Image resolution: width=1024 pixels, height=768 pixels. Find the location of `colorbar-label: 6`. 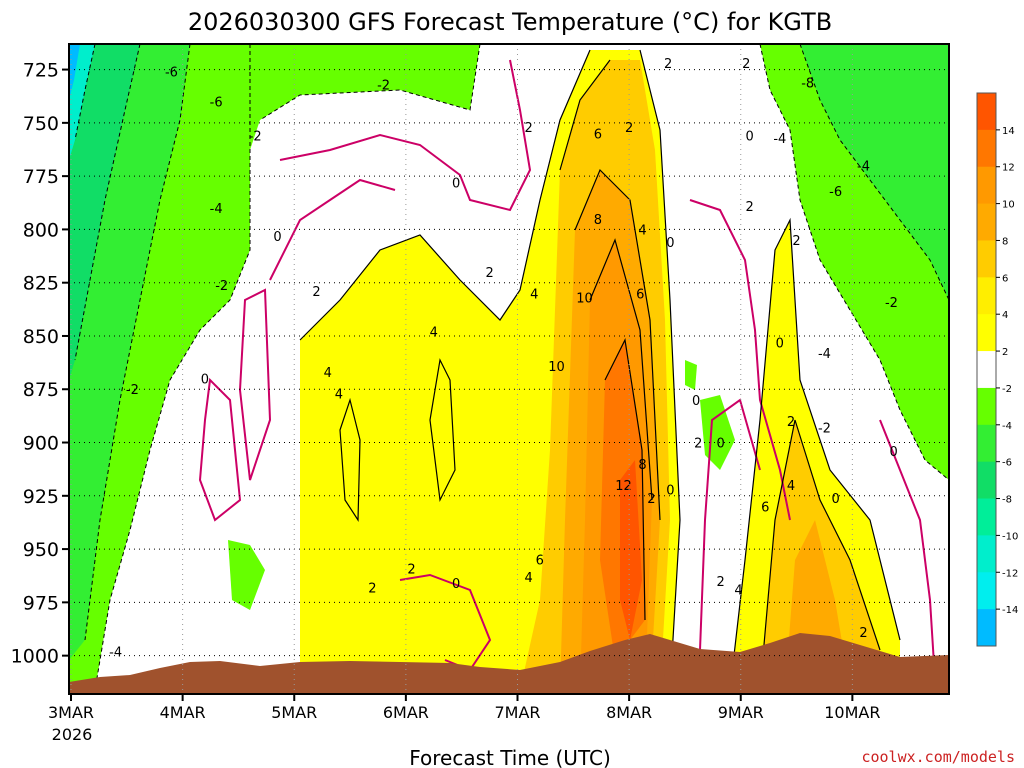

colorbar-label: 6 is located at coordinates (1005, 278).